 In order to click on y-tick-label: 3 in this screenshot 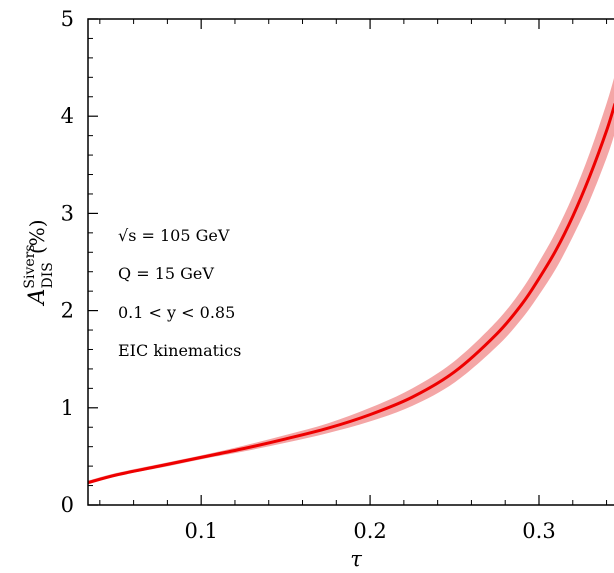, I will do `click(67, 213)`.